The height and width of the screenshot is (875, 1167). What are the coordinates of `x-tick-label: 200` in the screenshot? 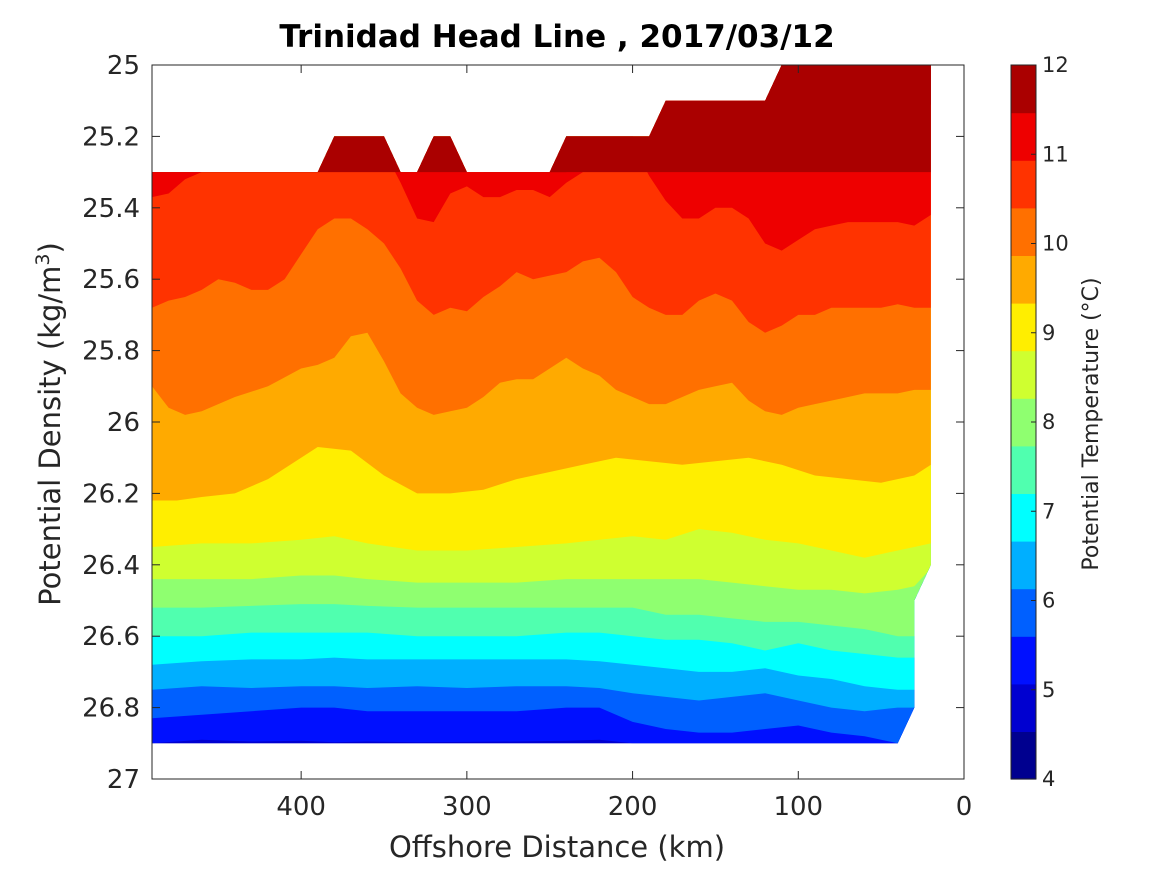 It's located at (633, 807).